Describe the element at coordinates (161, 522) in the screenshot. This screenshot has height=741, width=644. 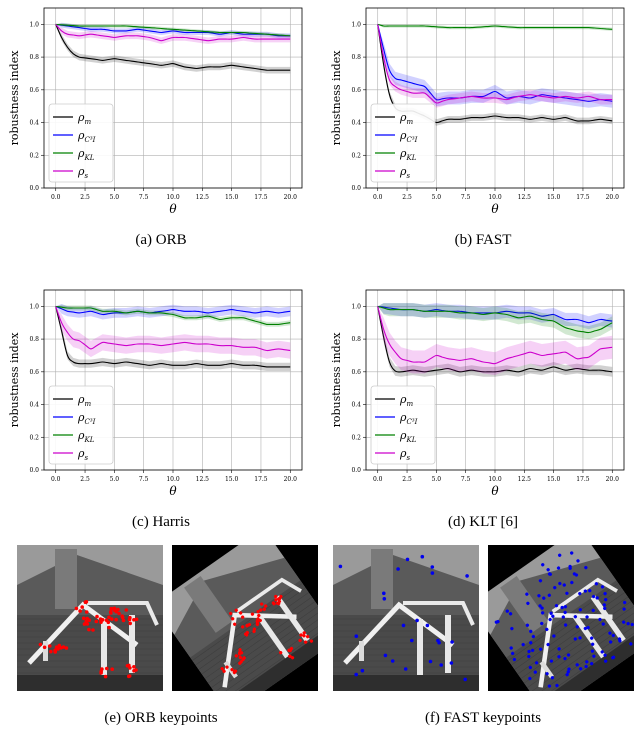
I see `caption-harris-chart: (c) Harris` at that location.